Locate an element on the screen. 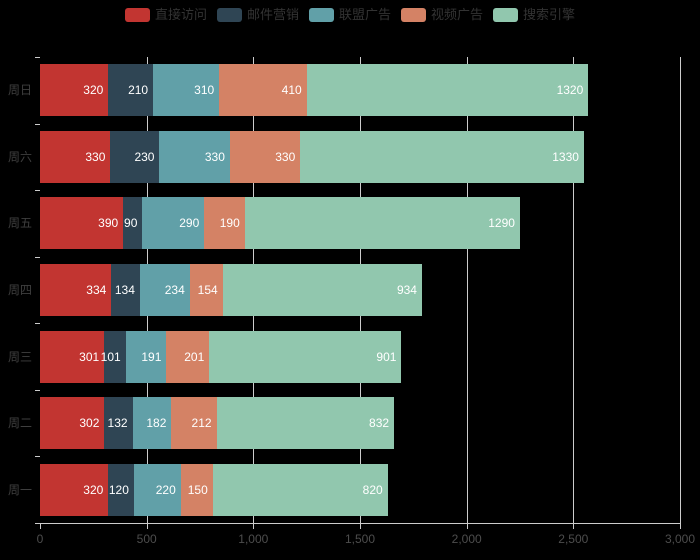  bar-value-label: 132 is located at coordinates (117, 423).